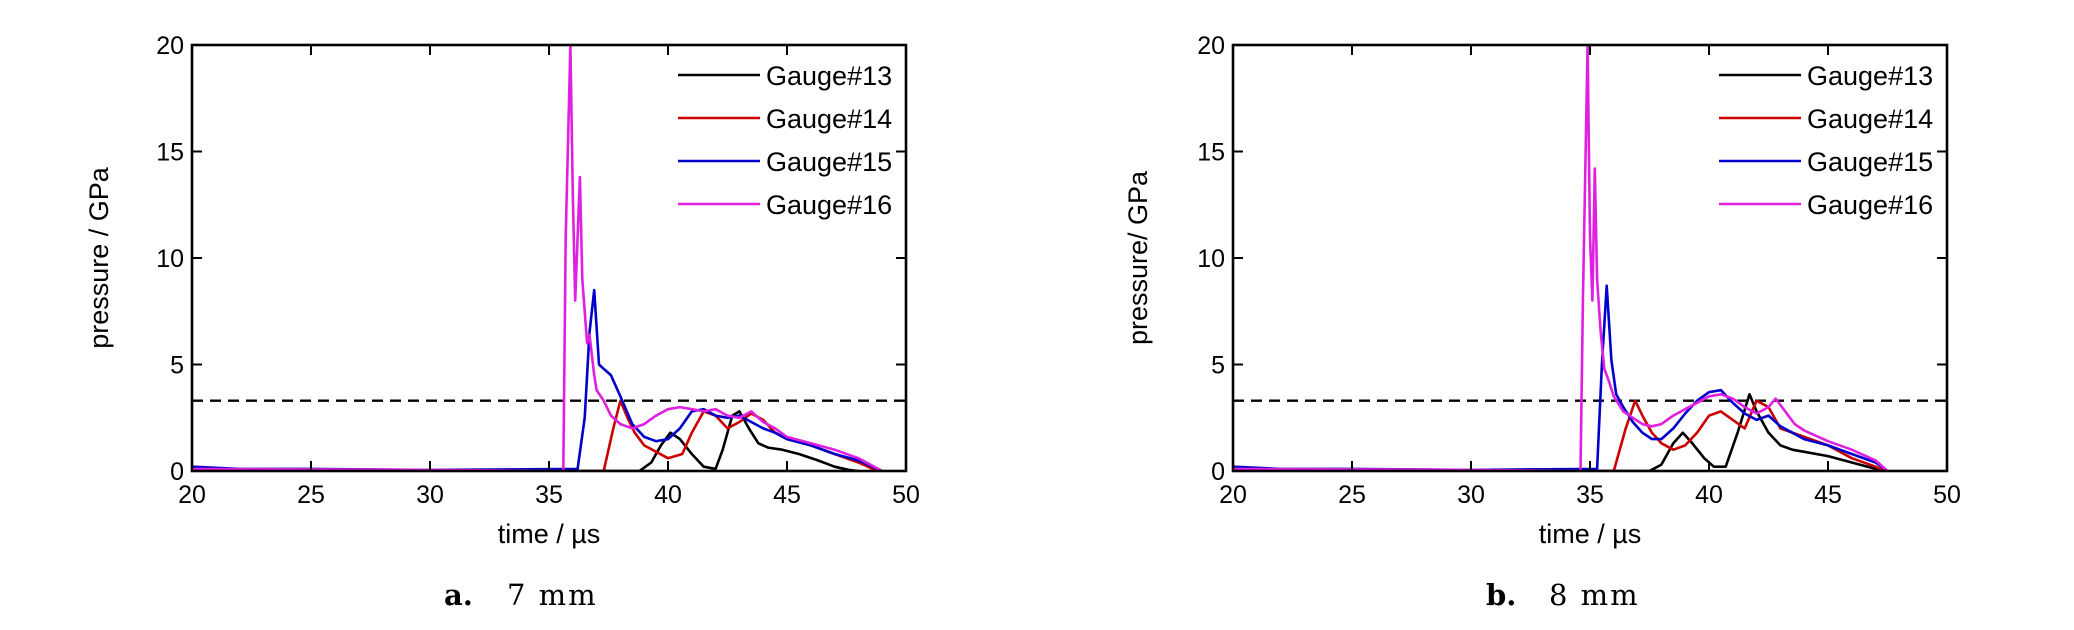 The height and width of the screenshot is (630, 2074). What do you see at coordinates (829, 162) in the screenshot?
I see `chart-a-legend-label-3: Gauge#15` at bounding box center [829, 162].